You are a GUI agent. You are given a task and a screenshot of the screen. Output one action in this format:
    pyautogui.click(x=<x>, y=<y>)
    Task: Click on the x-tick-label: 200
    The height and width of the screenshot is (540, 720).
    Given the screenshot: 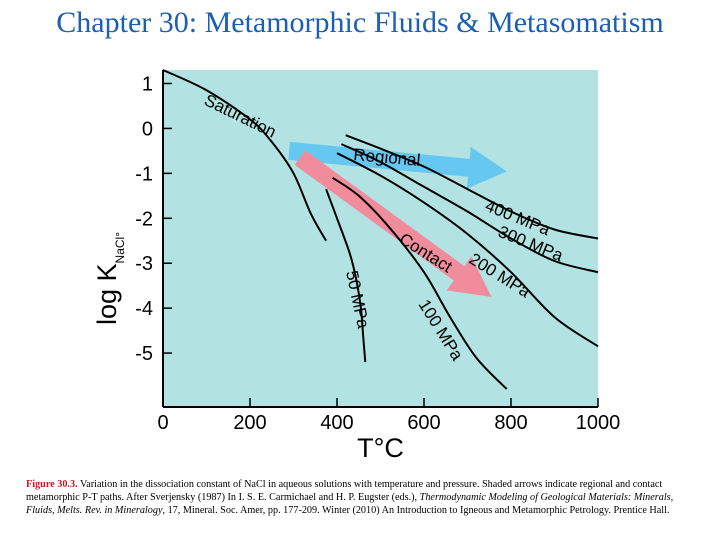 What is the action you would take?
    pyautogui.click(x=249, y=423)
    